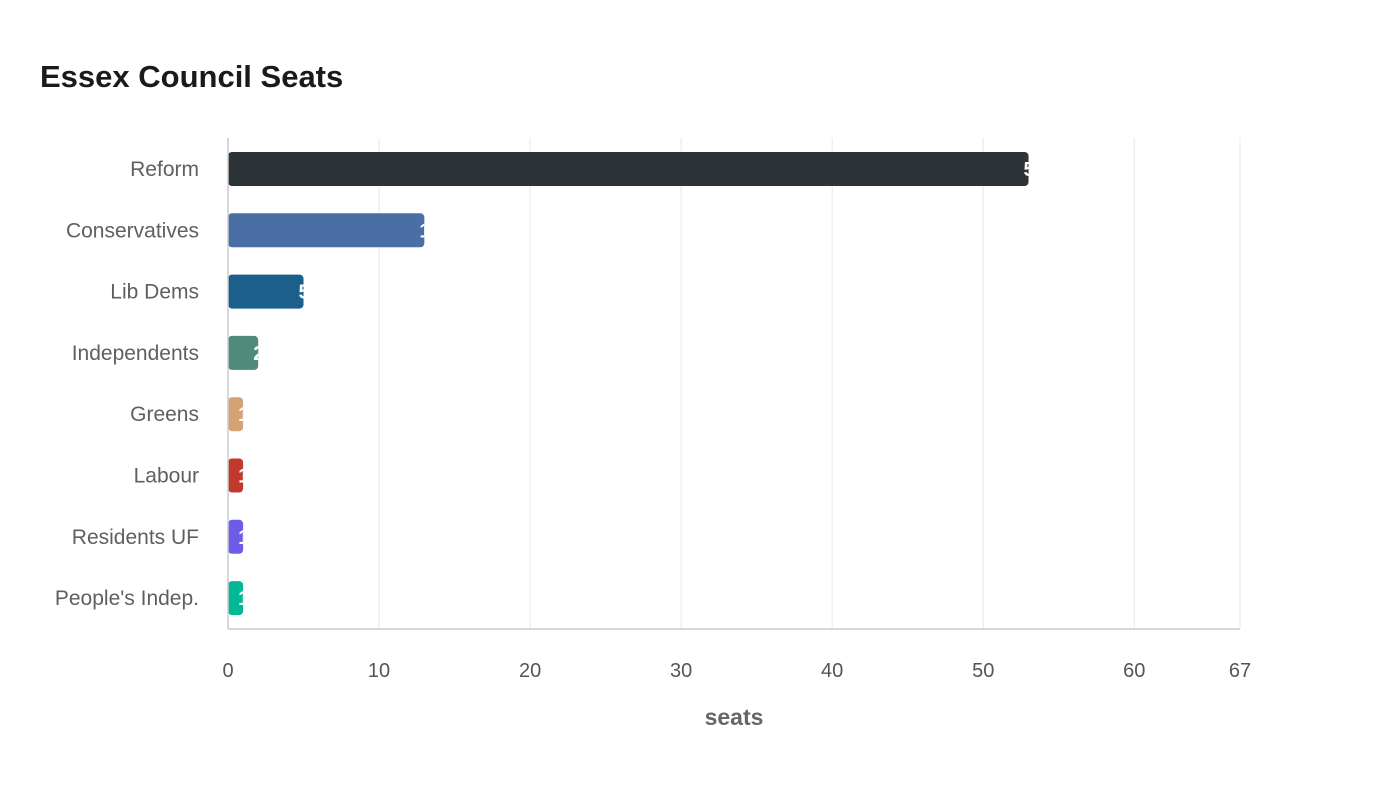 This screenshot has width=1400, height=800. What do you see at coordinates (127, 598) in the screenshot?
I see `y-category-label: People's Indep.` at bounding box center [127, 598].